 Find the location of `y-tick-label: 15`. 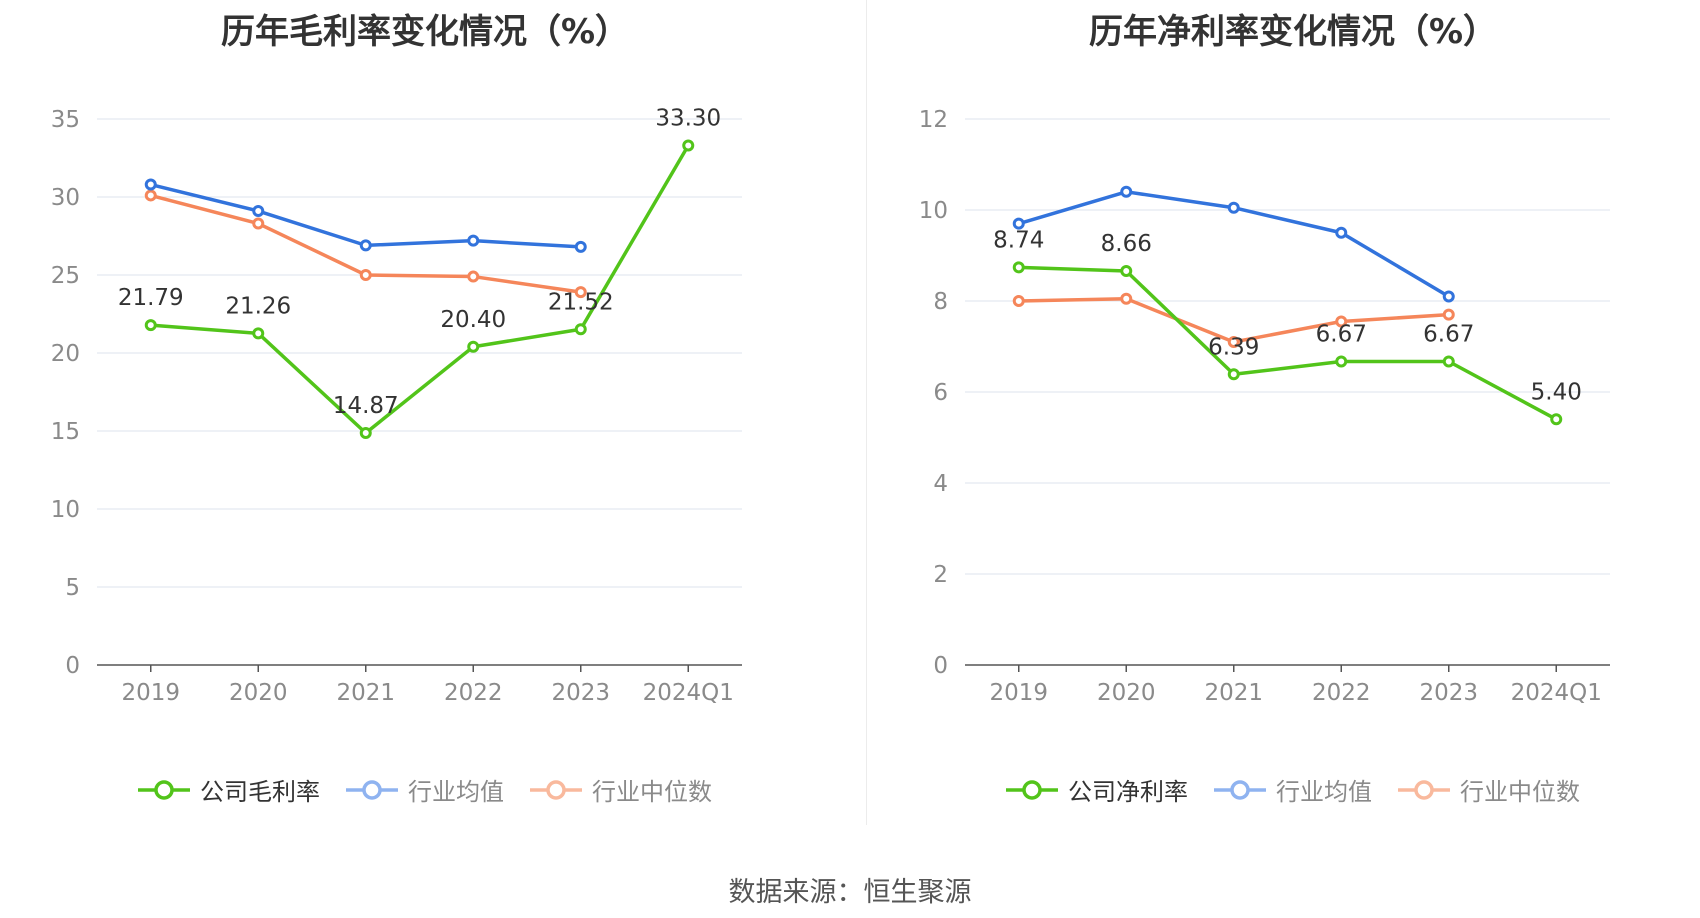

y-tick-label: 15 is located at coordinates (65, 432).